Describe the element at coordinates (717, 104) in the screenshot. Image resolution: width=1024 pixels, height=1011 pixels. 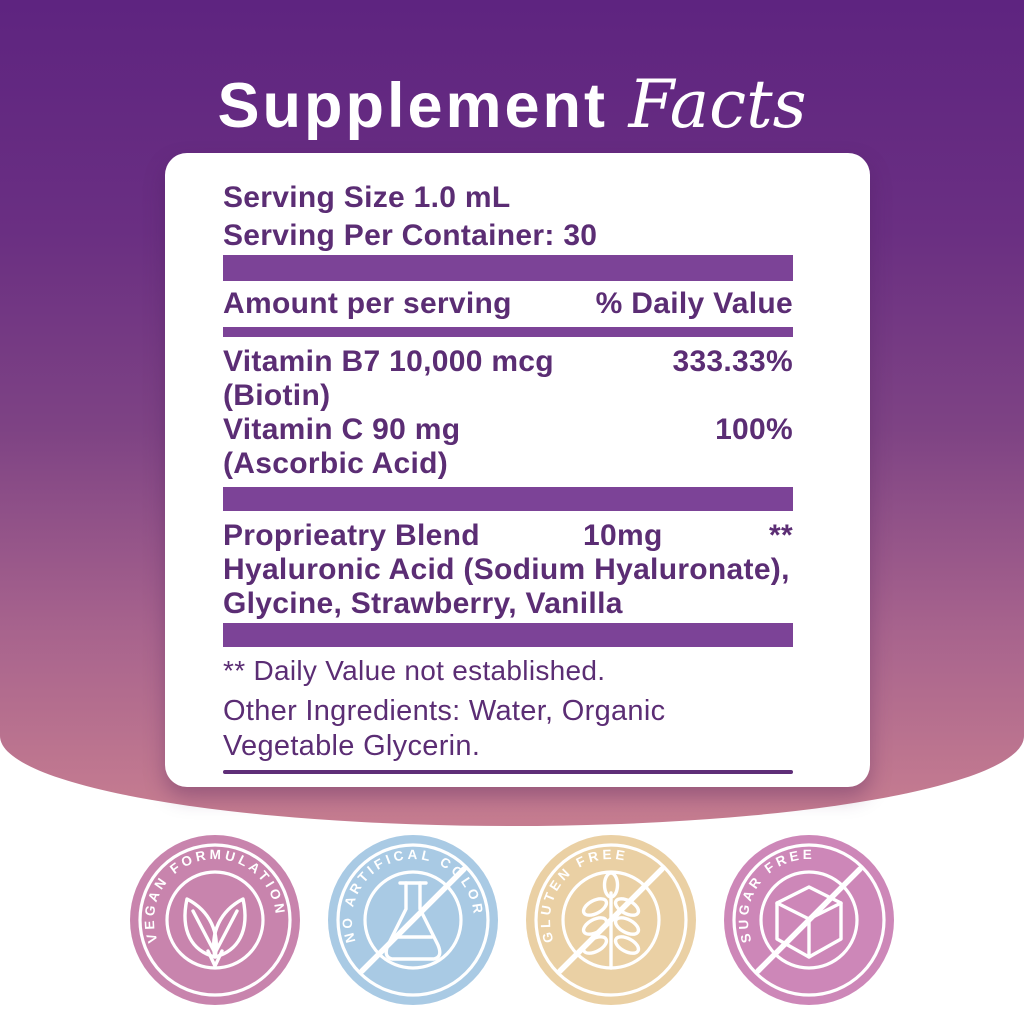
I see `title-word-italic: Facts` at that location.